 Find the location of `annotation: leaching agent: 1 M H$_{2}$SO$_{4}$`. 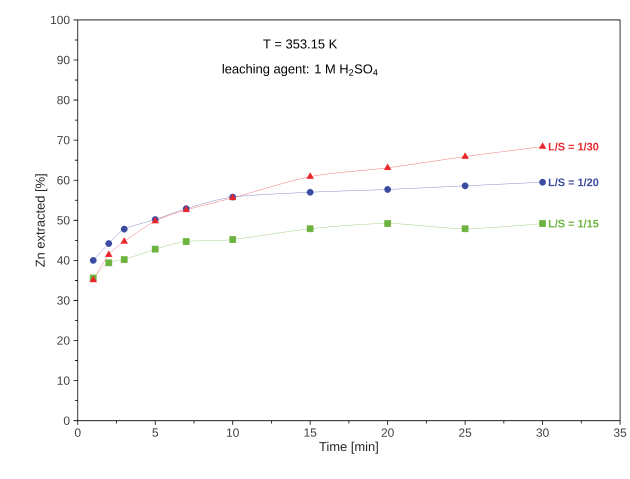

annotation: leaching agent: 1 M H$_{2}$SO$_{4}$ is located at coordinates (300, 70).